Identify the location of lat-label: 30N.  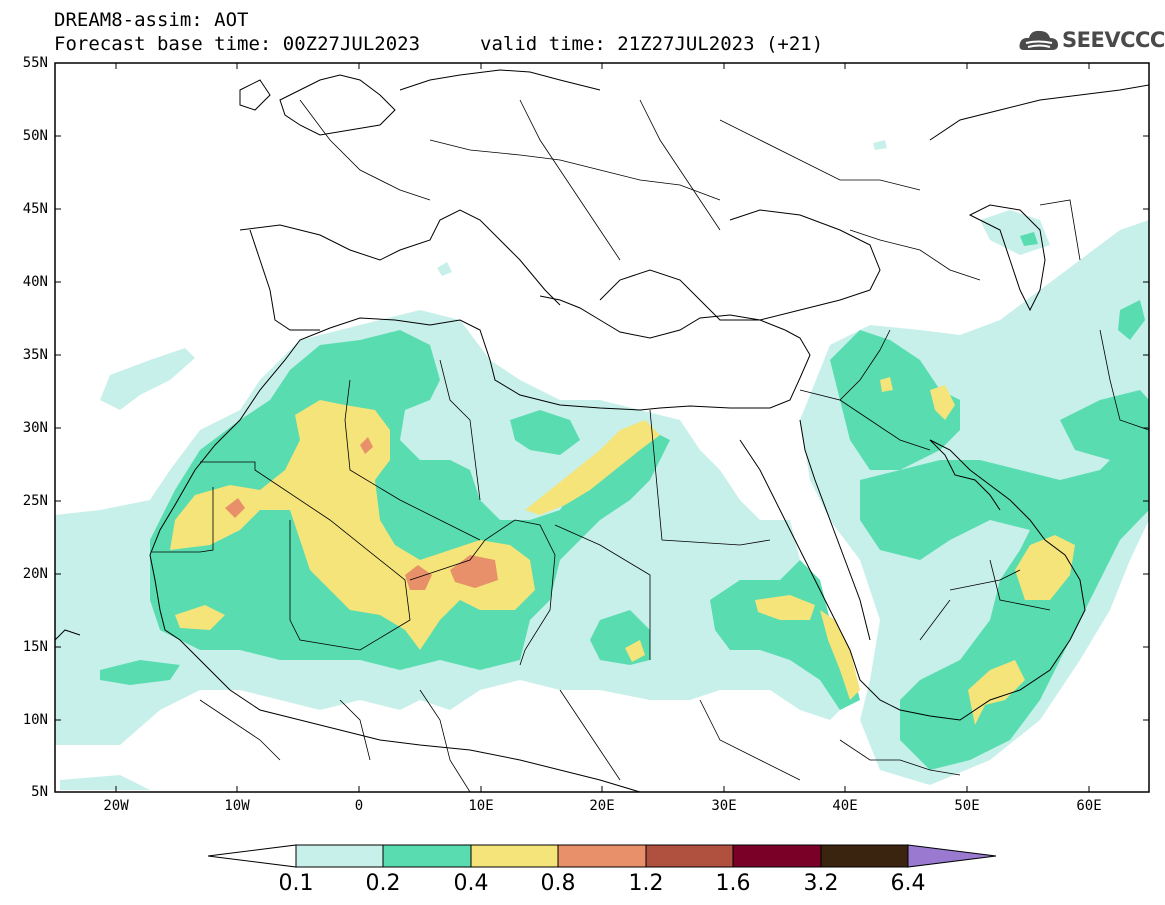
(35, 428).